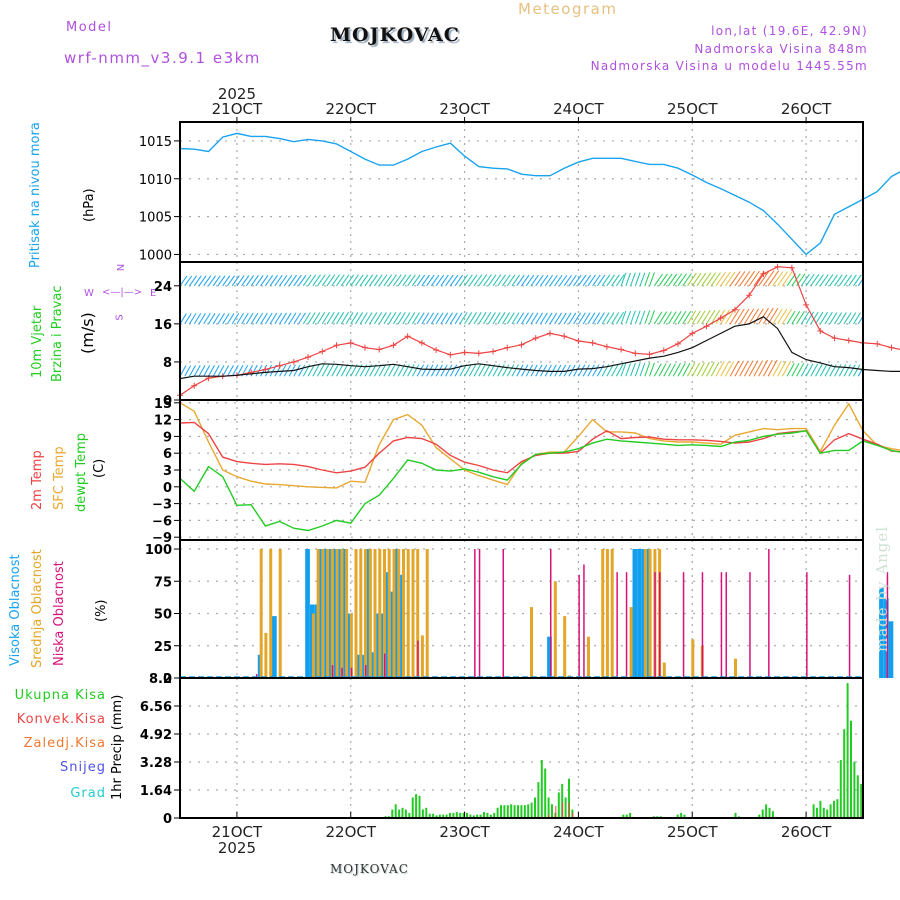 The height and width of the screenshot is (900, 900). I want to click on y-tick-label: −6, so click(162, 521).